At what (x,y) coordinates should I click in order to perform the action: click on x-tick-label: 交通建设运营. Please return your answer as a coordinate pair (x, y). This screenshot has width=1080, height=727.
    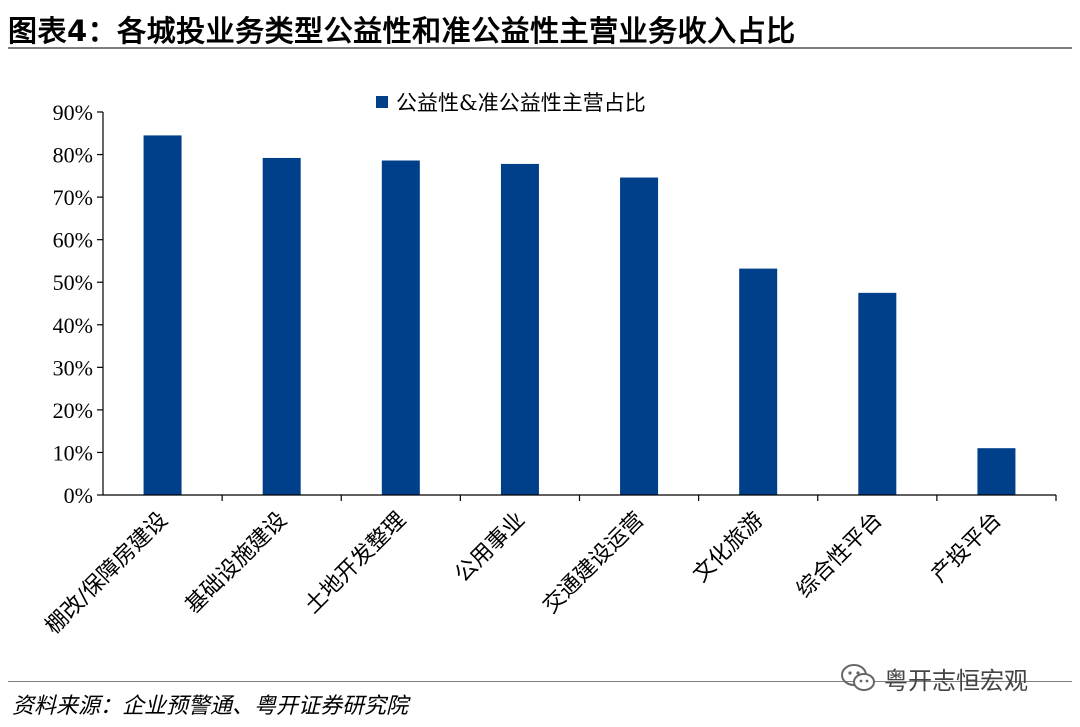
    Looking at the image, I should click on (593, 563).